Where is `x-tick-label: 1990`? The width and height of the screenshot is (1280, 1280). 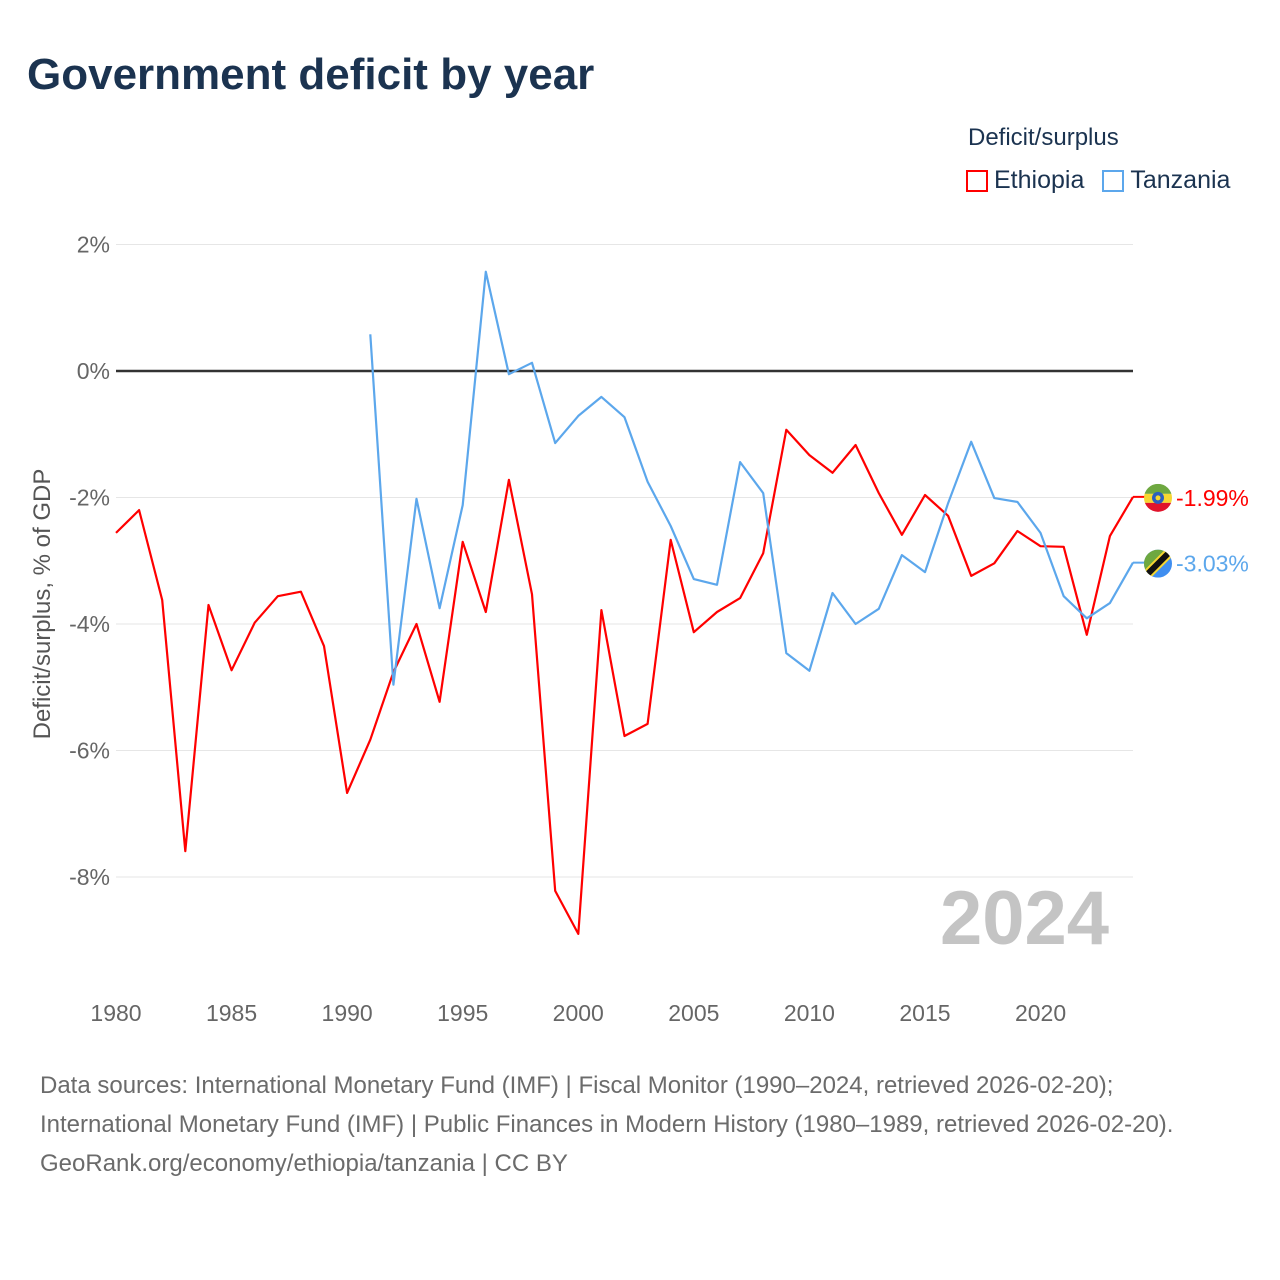
x-tick-label: 1990 is located at coordinates (347, 1013).